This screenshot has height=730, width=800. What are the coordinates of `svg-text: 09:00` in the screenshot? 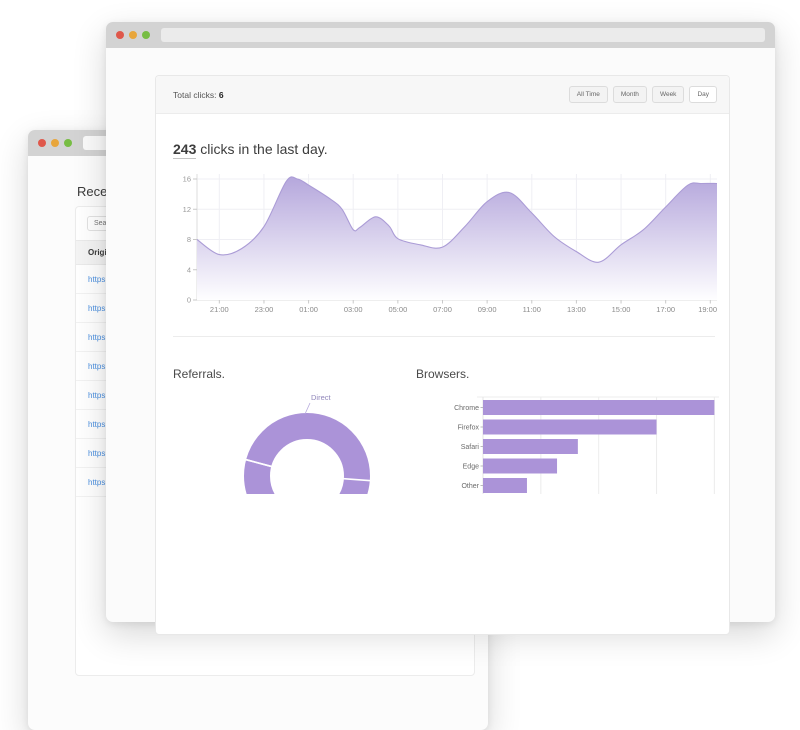 It's located at (487, 309).